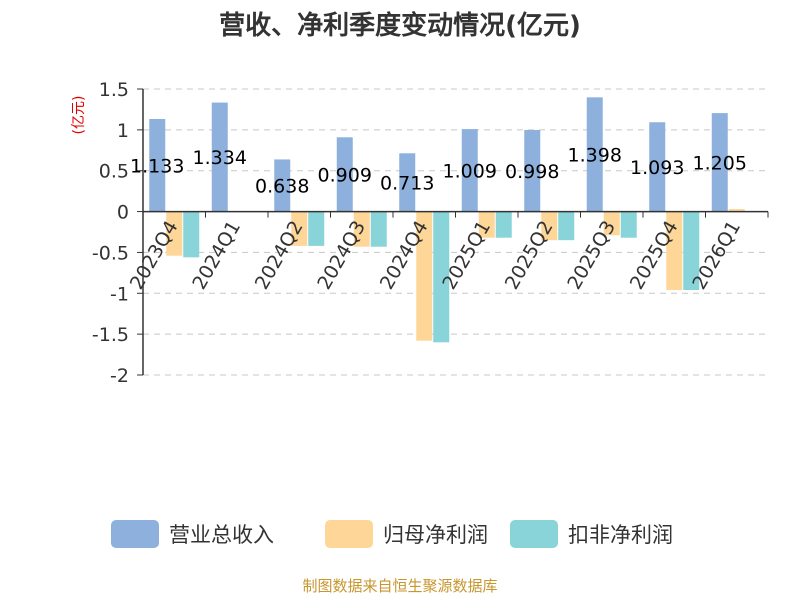  I want to click on bar-营业总收入-2024Q2, so click(282, 185).